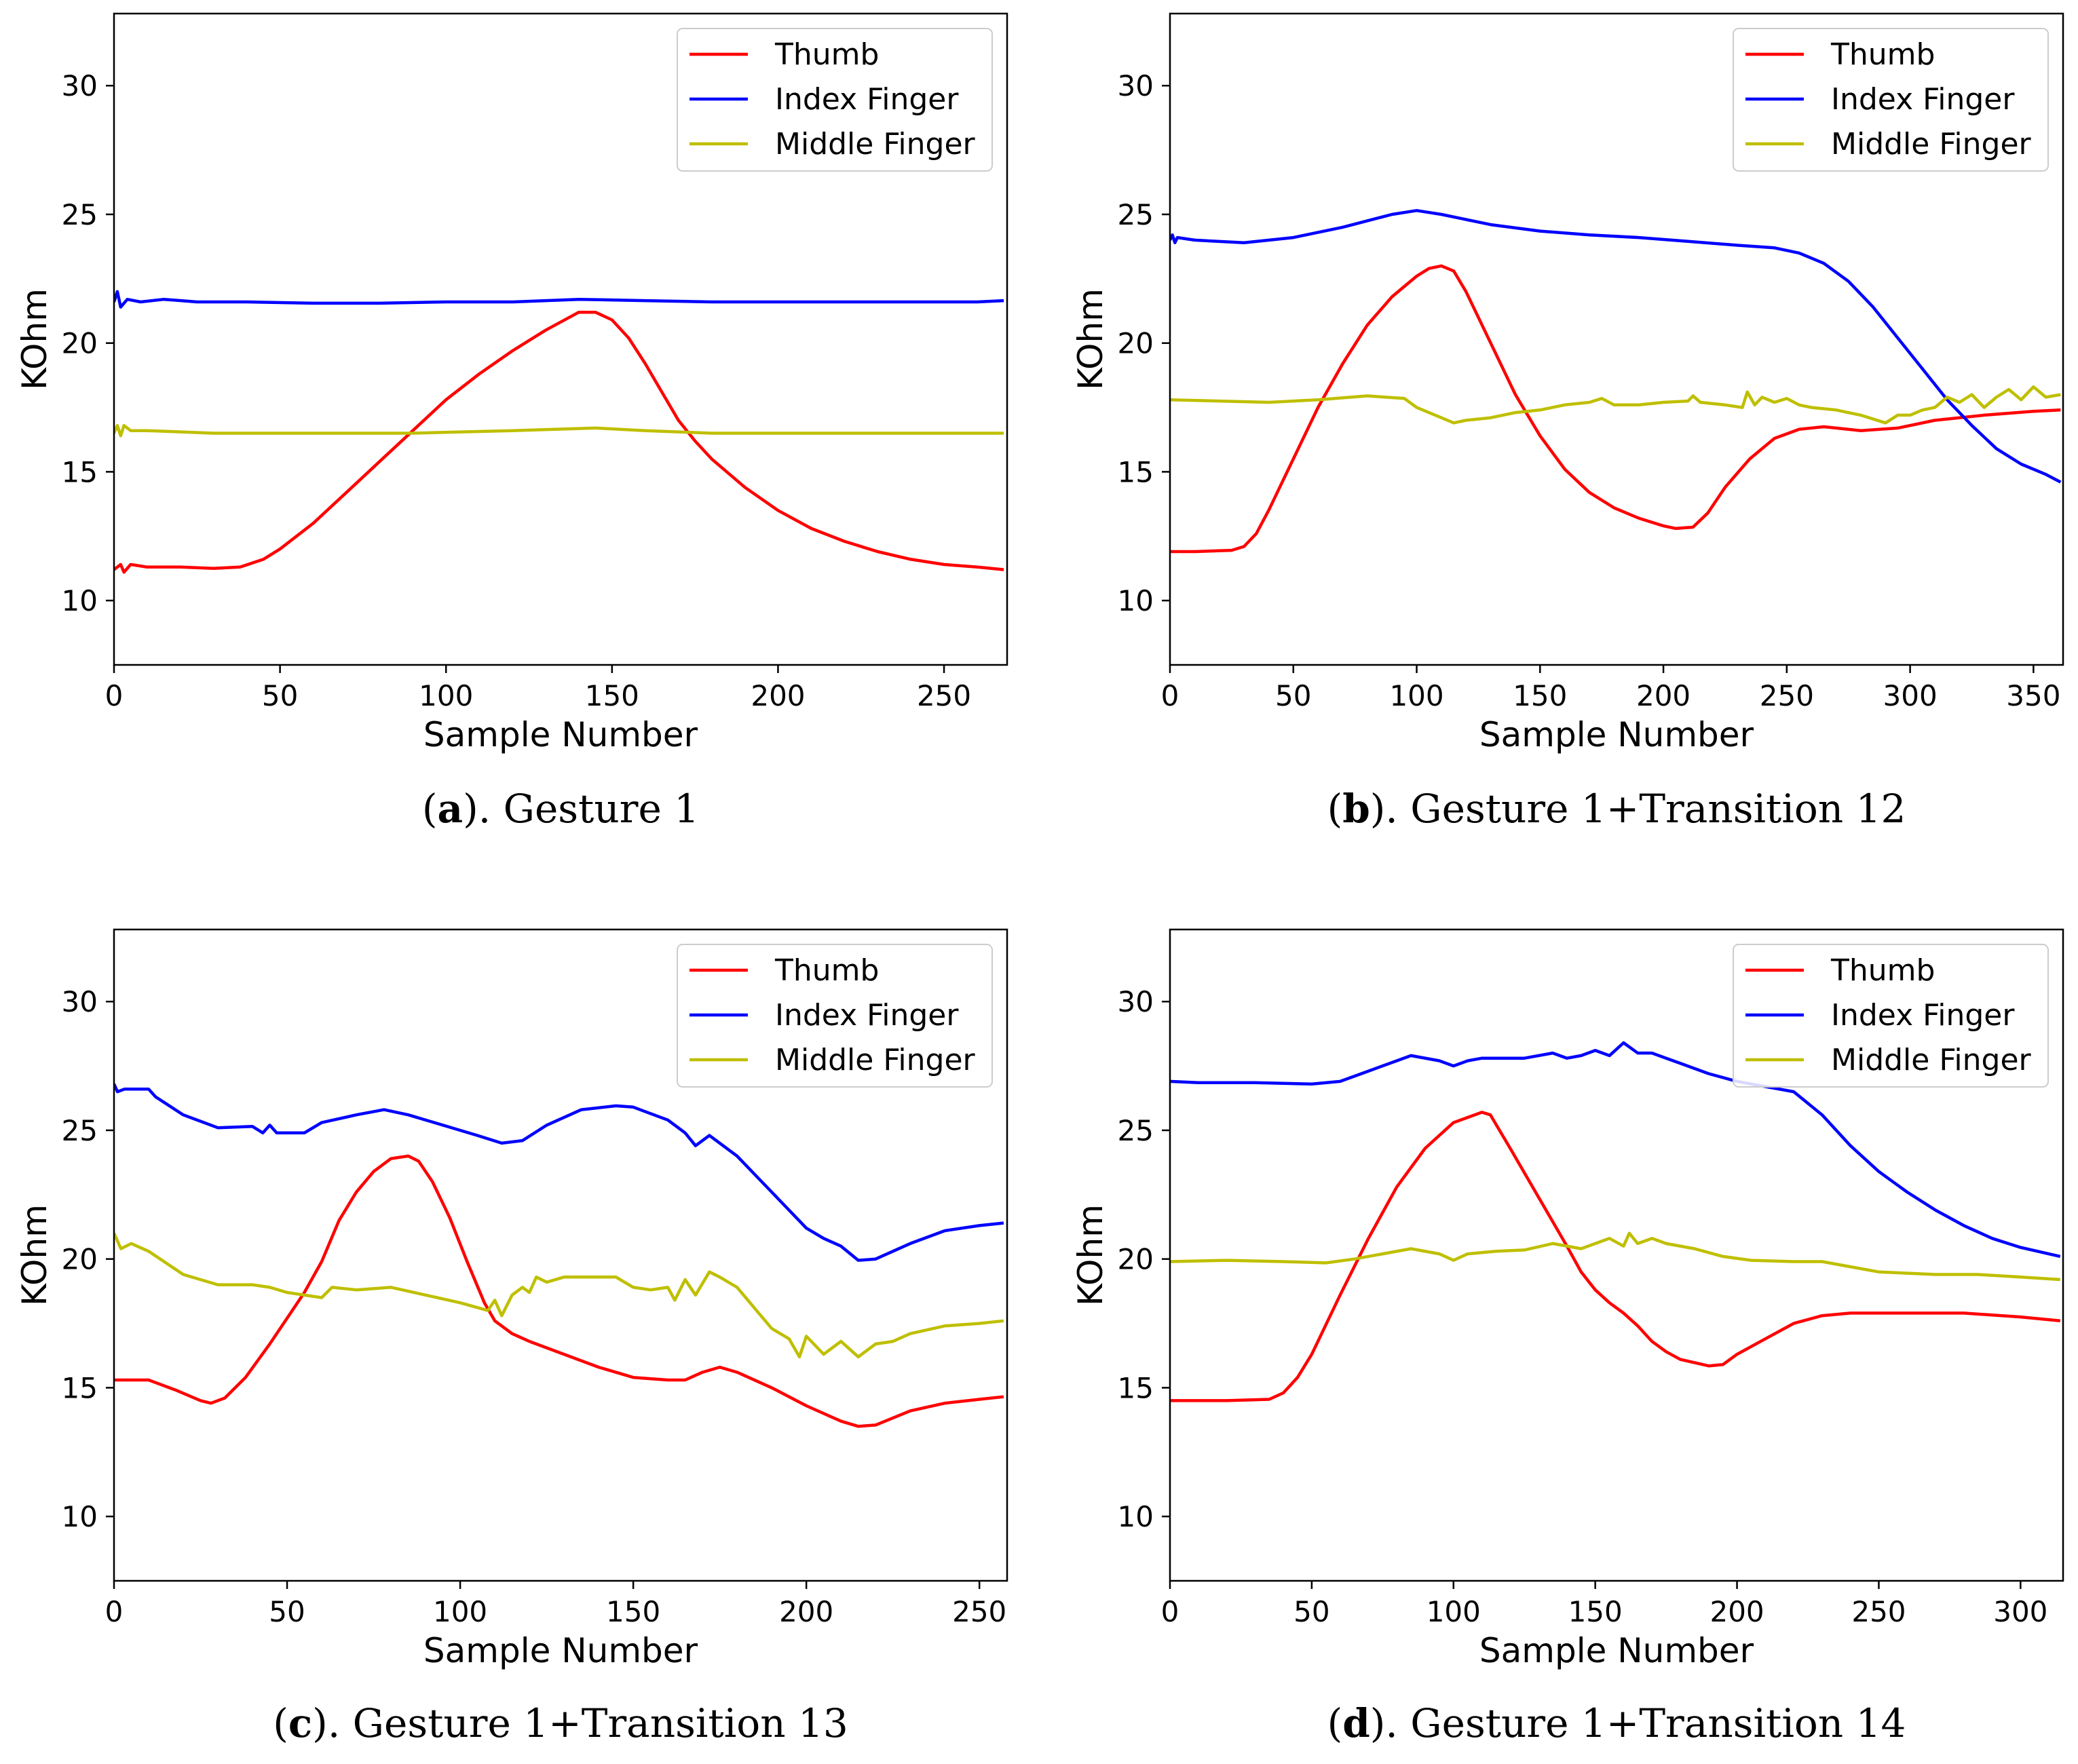  Describe the element at coordinates (1645, 1723) in the screenshot. I see `caption-text: . Gesture 1+Transition 14` at that location.